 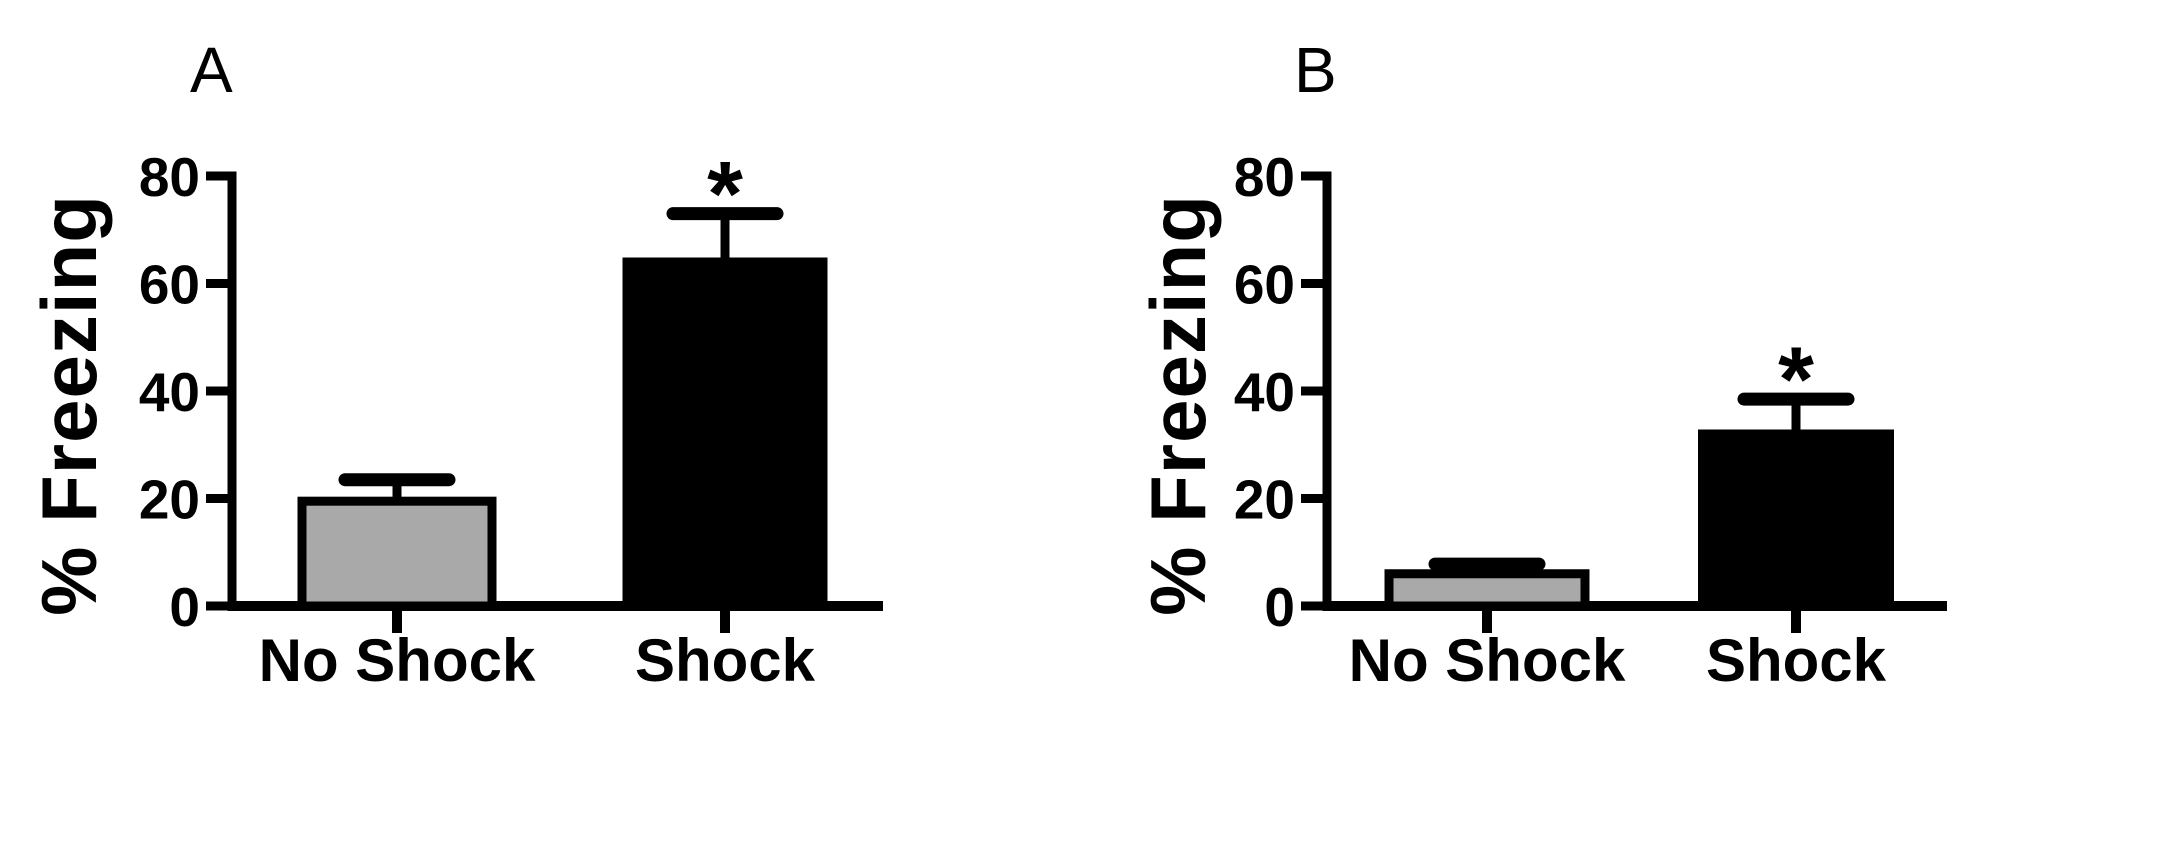 I want to click on panel-label-b: B, so click(x=1315, y=70).